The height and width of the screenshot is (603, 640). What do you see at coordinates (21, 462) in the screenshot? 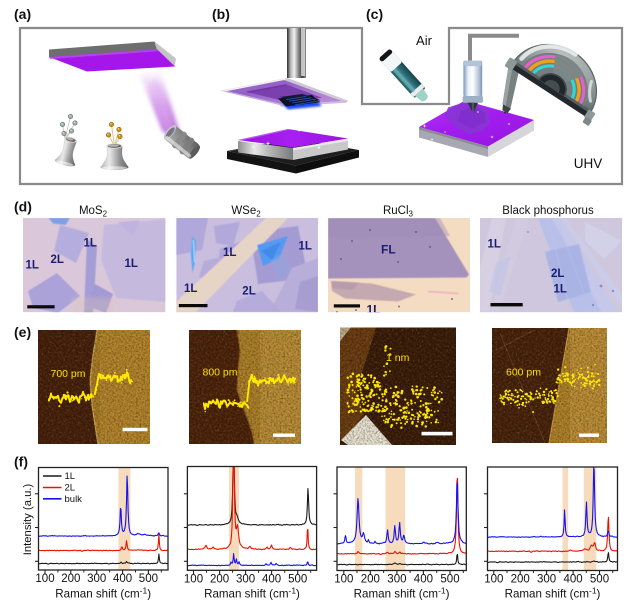
I see `svg-text: (f)` at bounding box center [21, 462].